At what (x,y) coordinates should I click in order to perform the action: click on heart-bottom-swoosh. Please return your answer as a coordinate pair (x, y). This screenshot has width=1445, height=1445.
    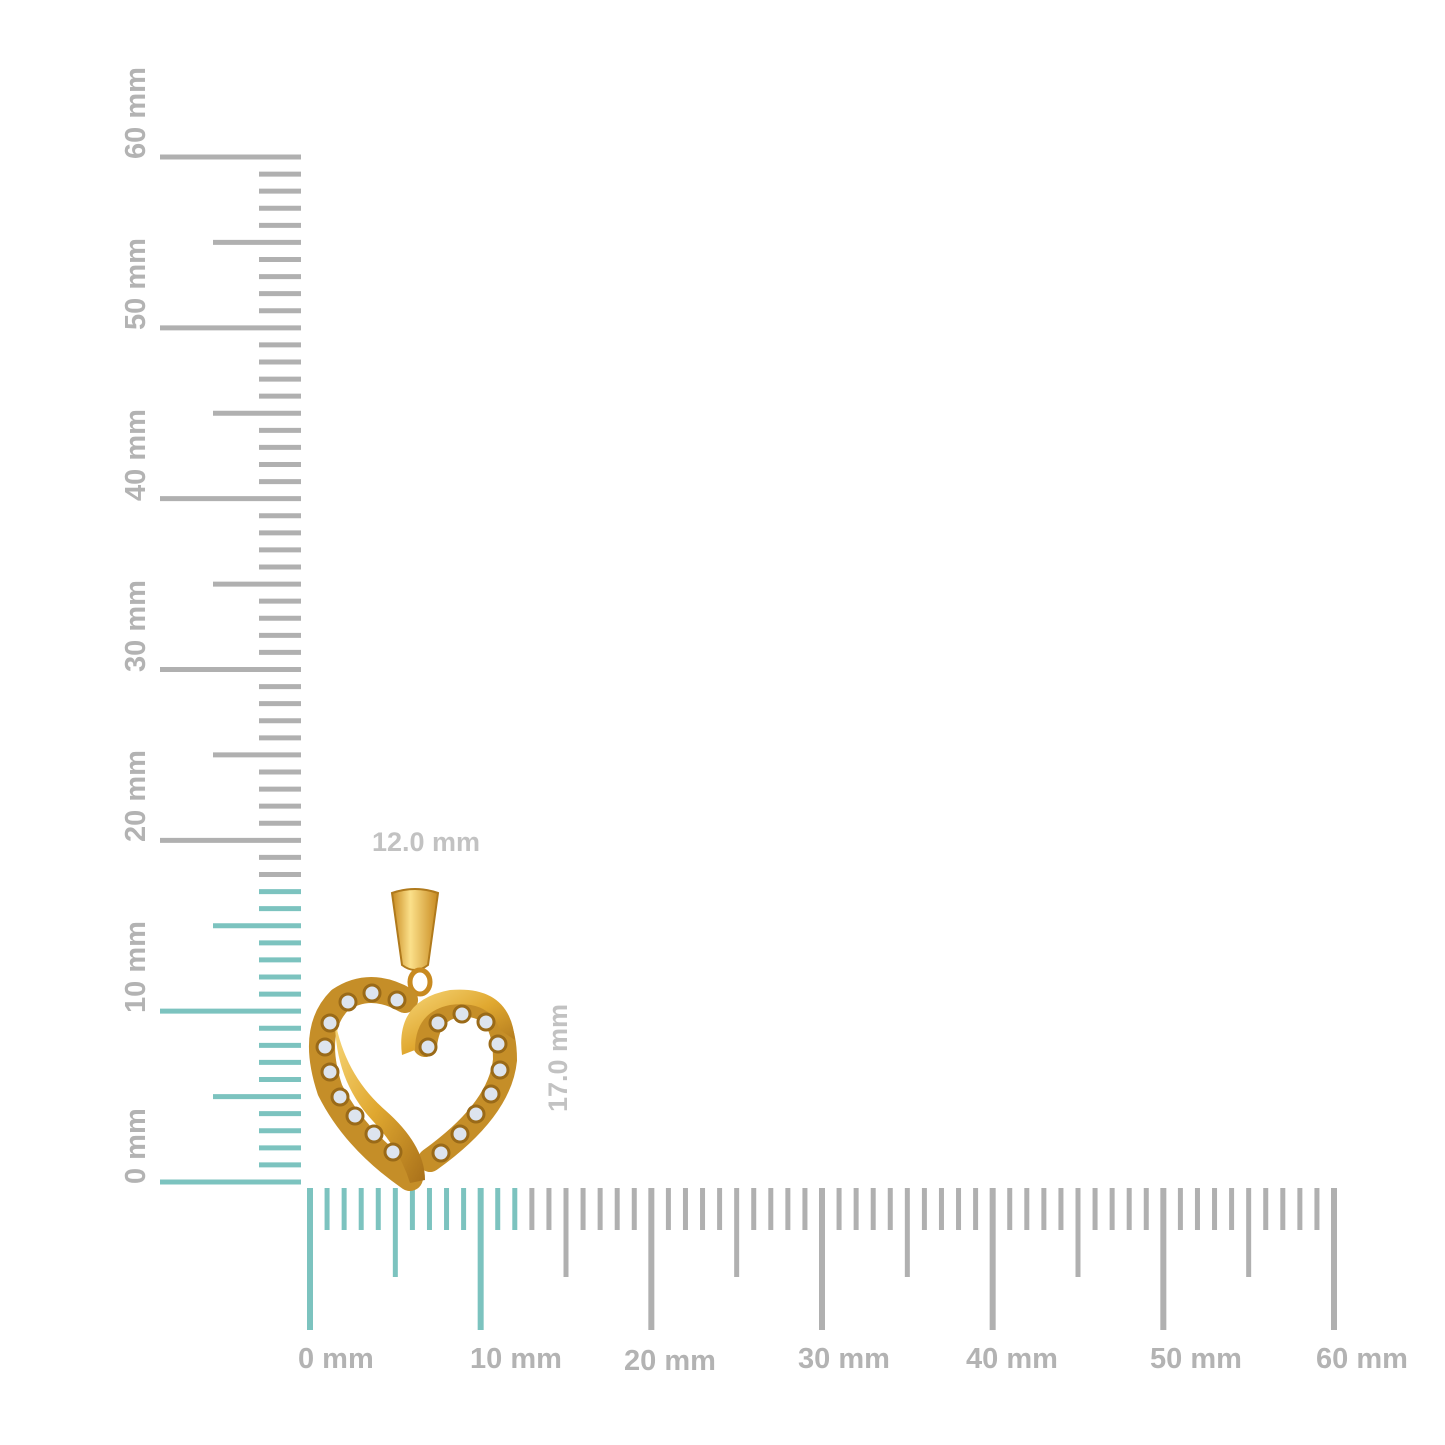
    Looking at the image, I should click on (380, 1101).